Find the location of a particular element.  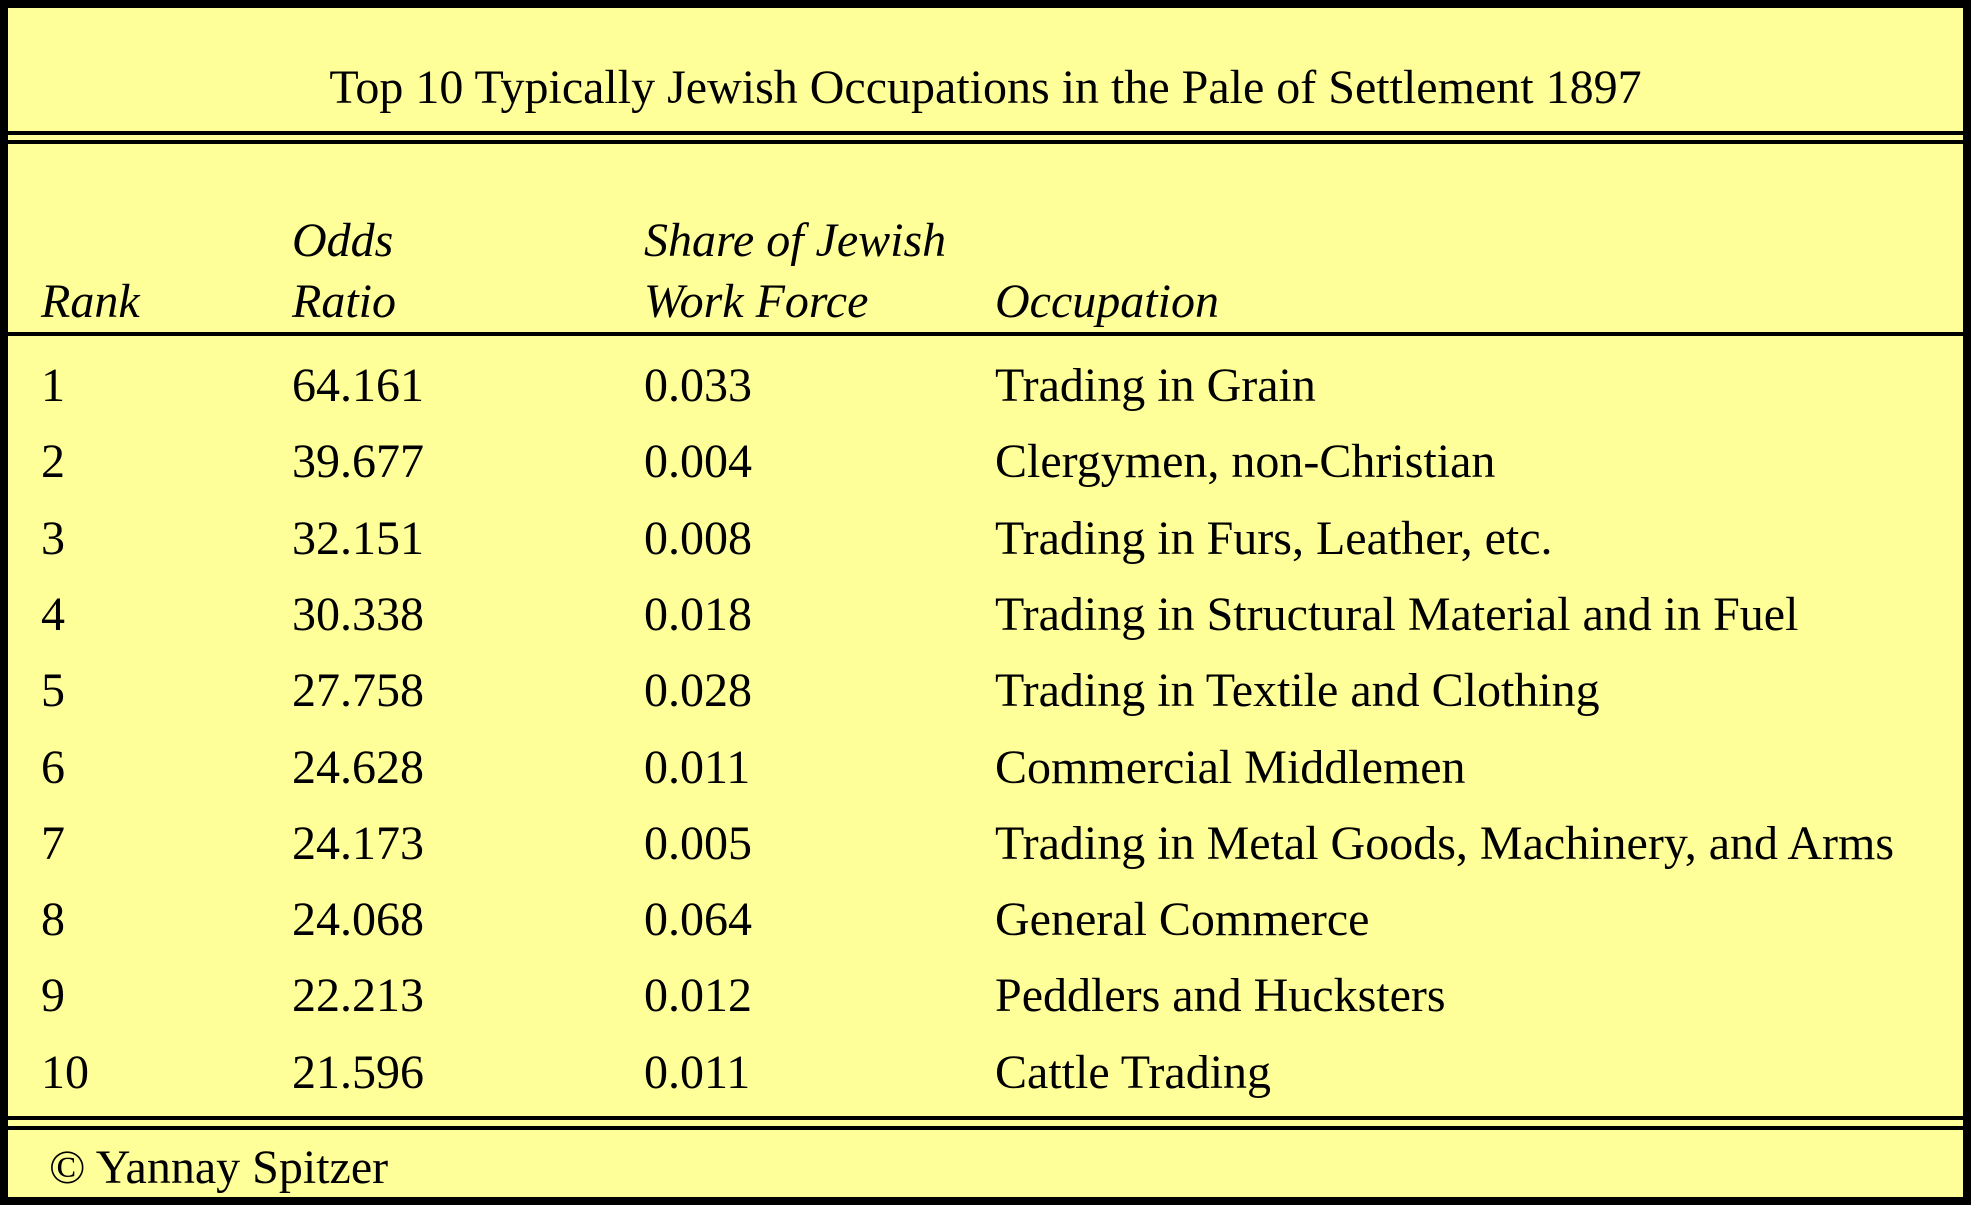

share-cell: 0.018 is located at coordinates (698, 614).